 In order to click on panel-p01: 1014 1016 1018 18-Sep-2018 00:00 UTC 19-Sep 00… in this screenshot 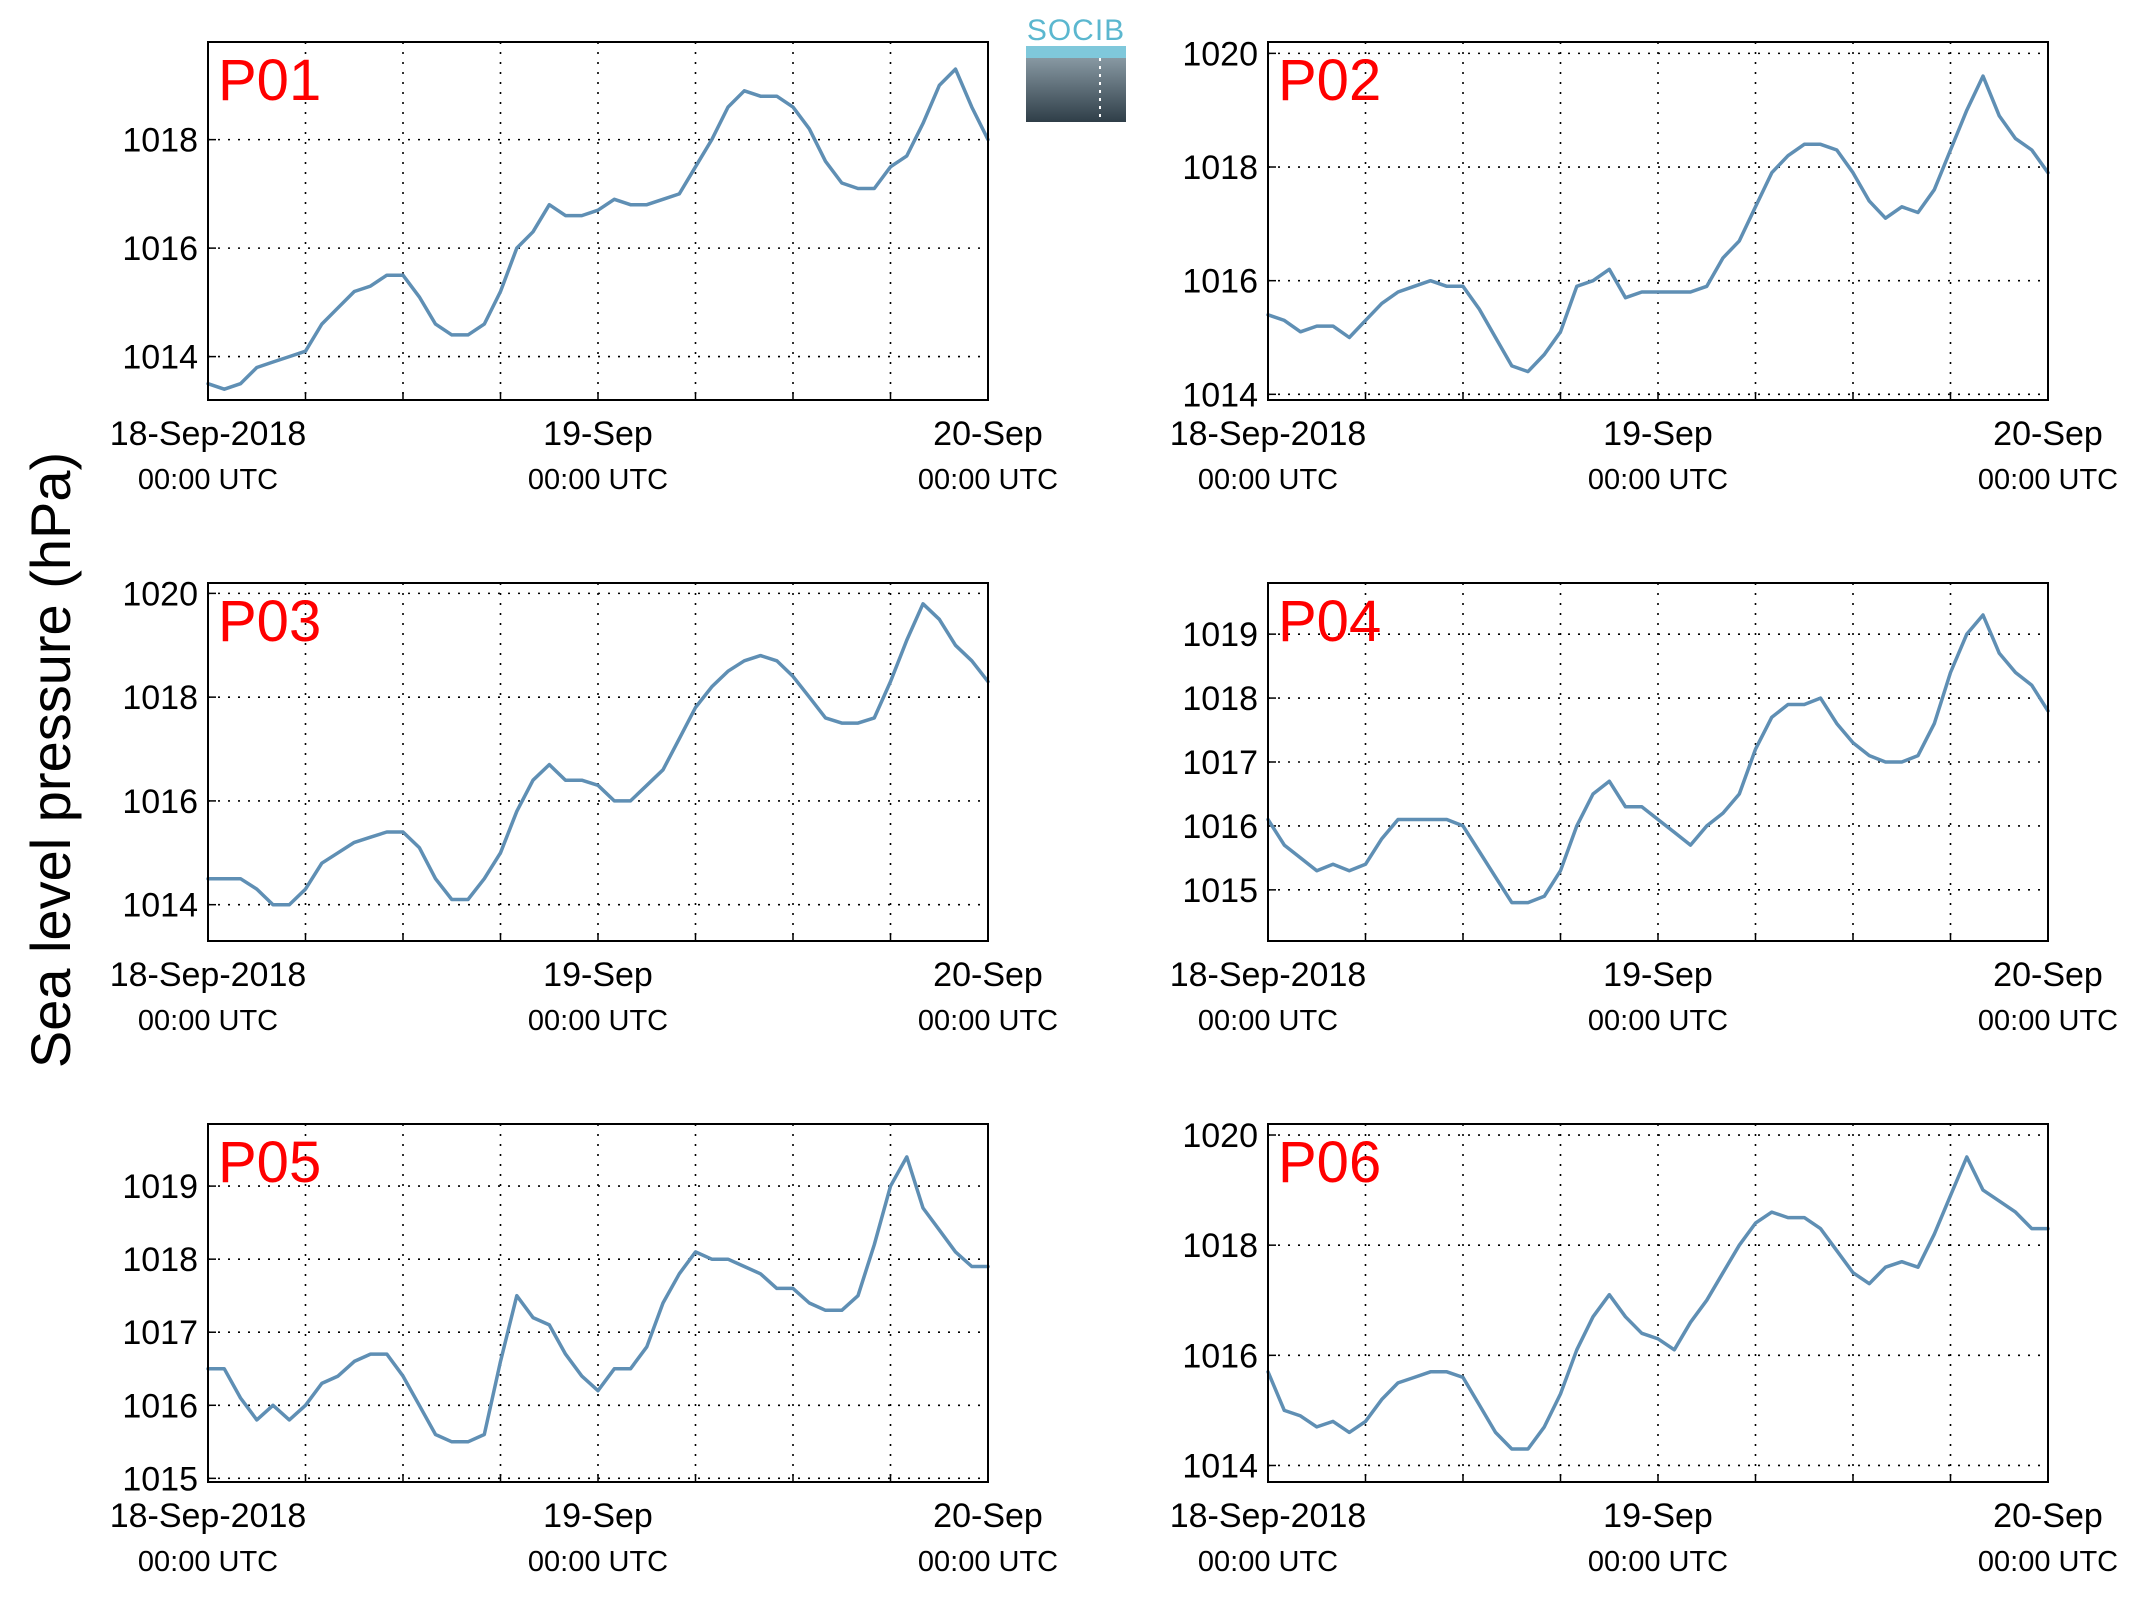, I will do `click(584, 268)`.